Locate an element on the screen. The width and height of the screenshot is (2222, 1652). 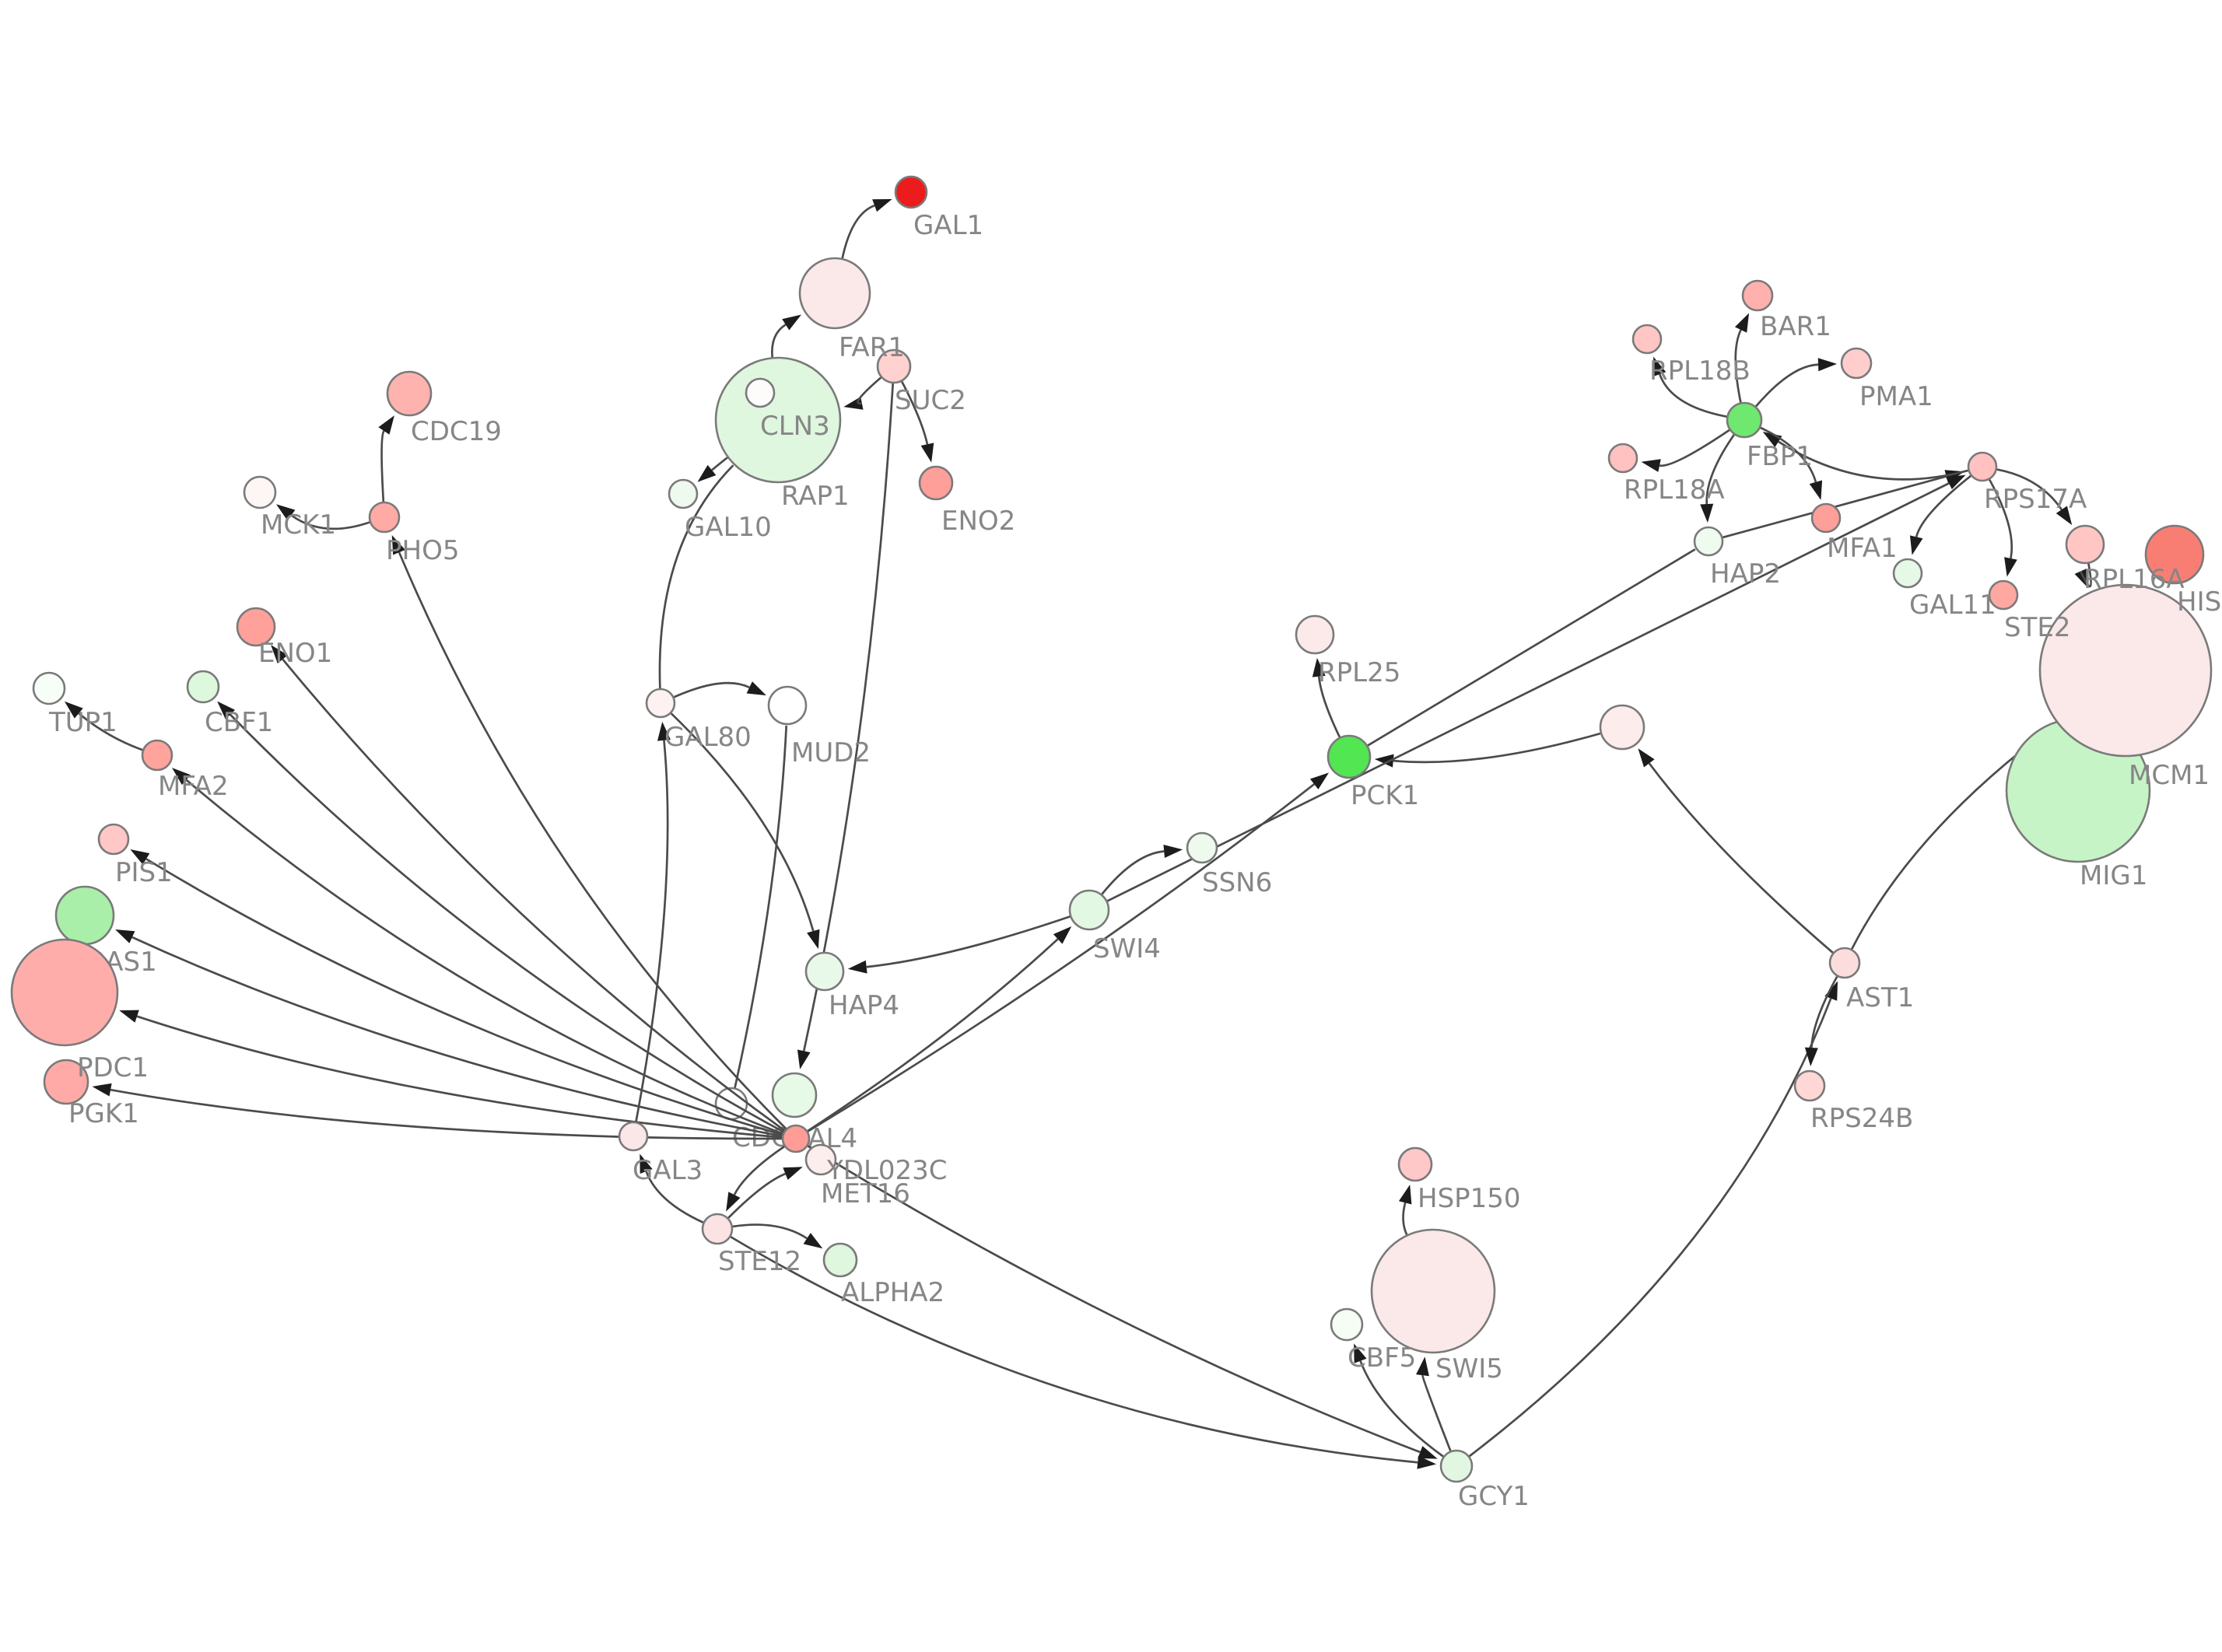
edge-rps17a-gal11 is located at coordinates (1943, 505).